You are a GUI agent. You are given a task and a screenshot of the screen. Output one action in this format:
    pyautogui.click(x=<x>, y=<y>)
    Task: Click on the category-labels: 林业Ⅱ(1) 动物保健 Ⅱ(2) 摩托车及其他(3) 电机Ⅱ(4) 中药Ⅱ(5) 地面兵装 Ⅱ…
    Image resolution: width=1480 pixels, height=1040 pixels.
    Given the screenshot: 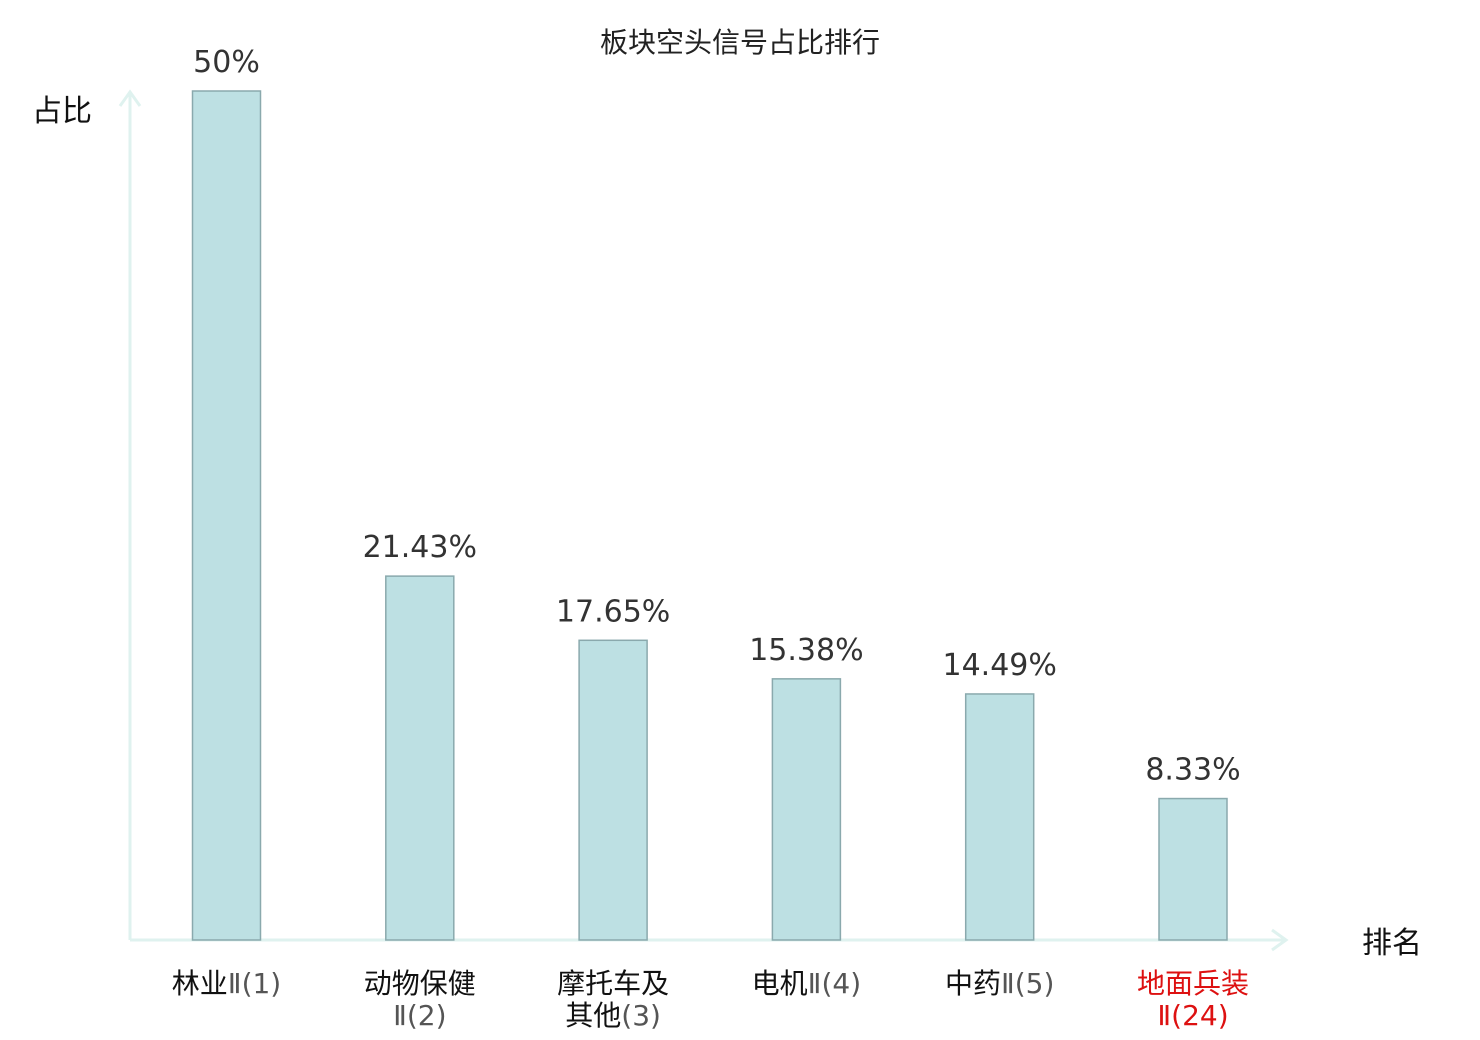 What is the action you would take?
    pyautogui.click(x=710, y=999)
    